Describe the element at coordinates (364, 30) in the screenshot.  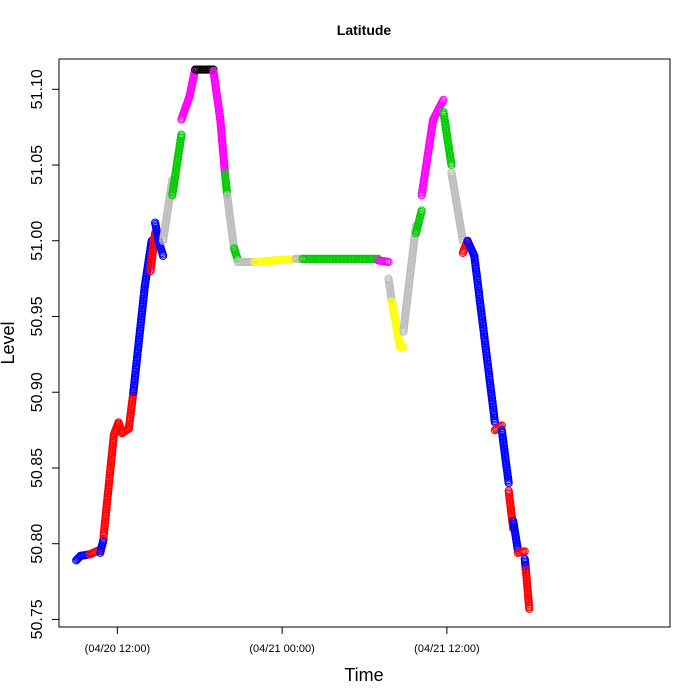
I see `chart-title: Latitude` at that location.